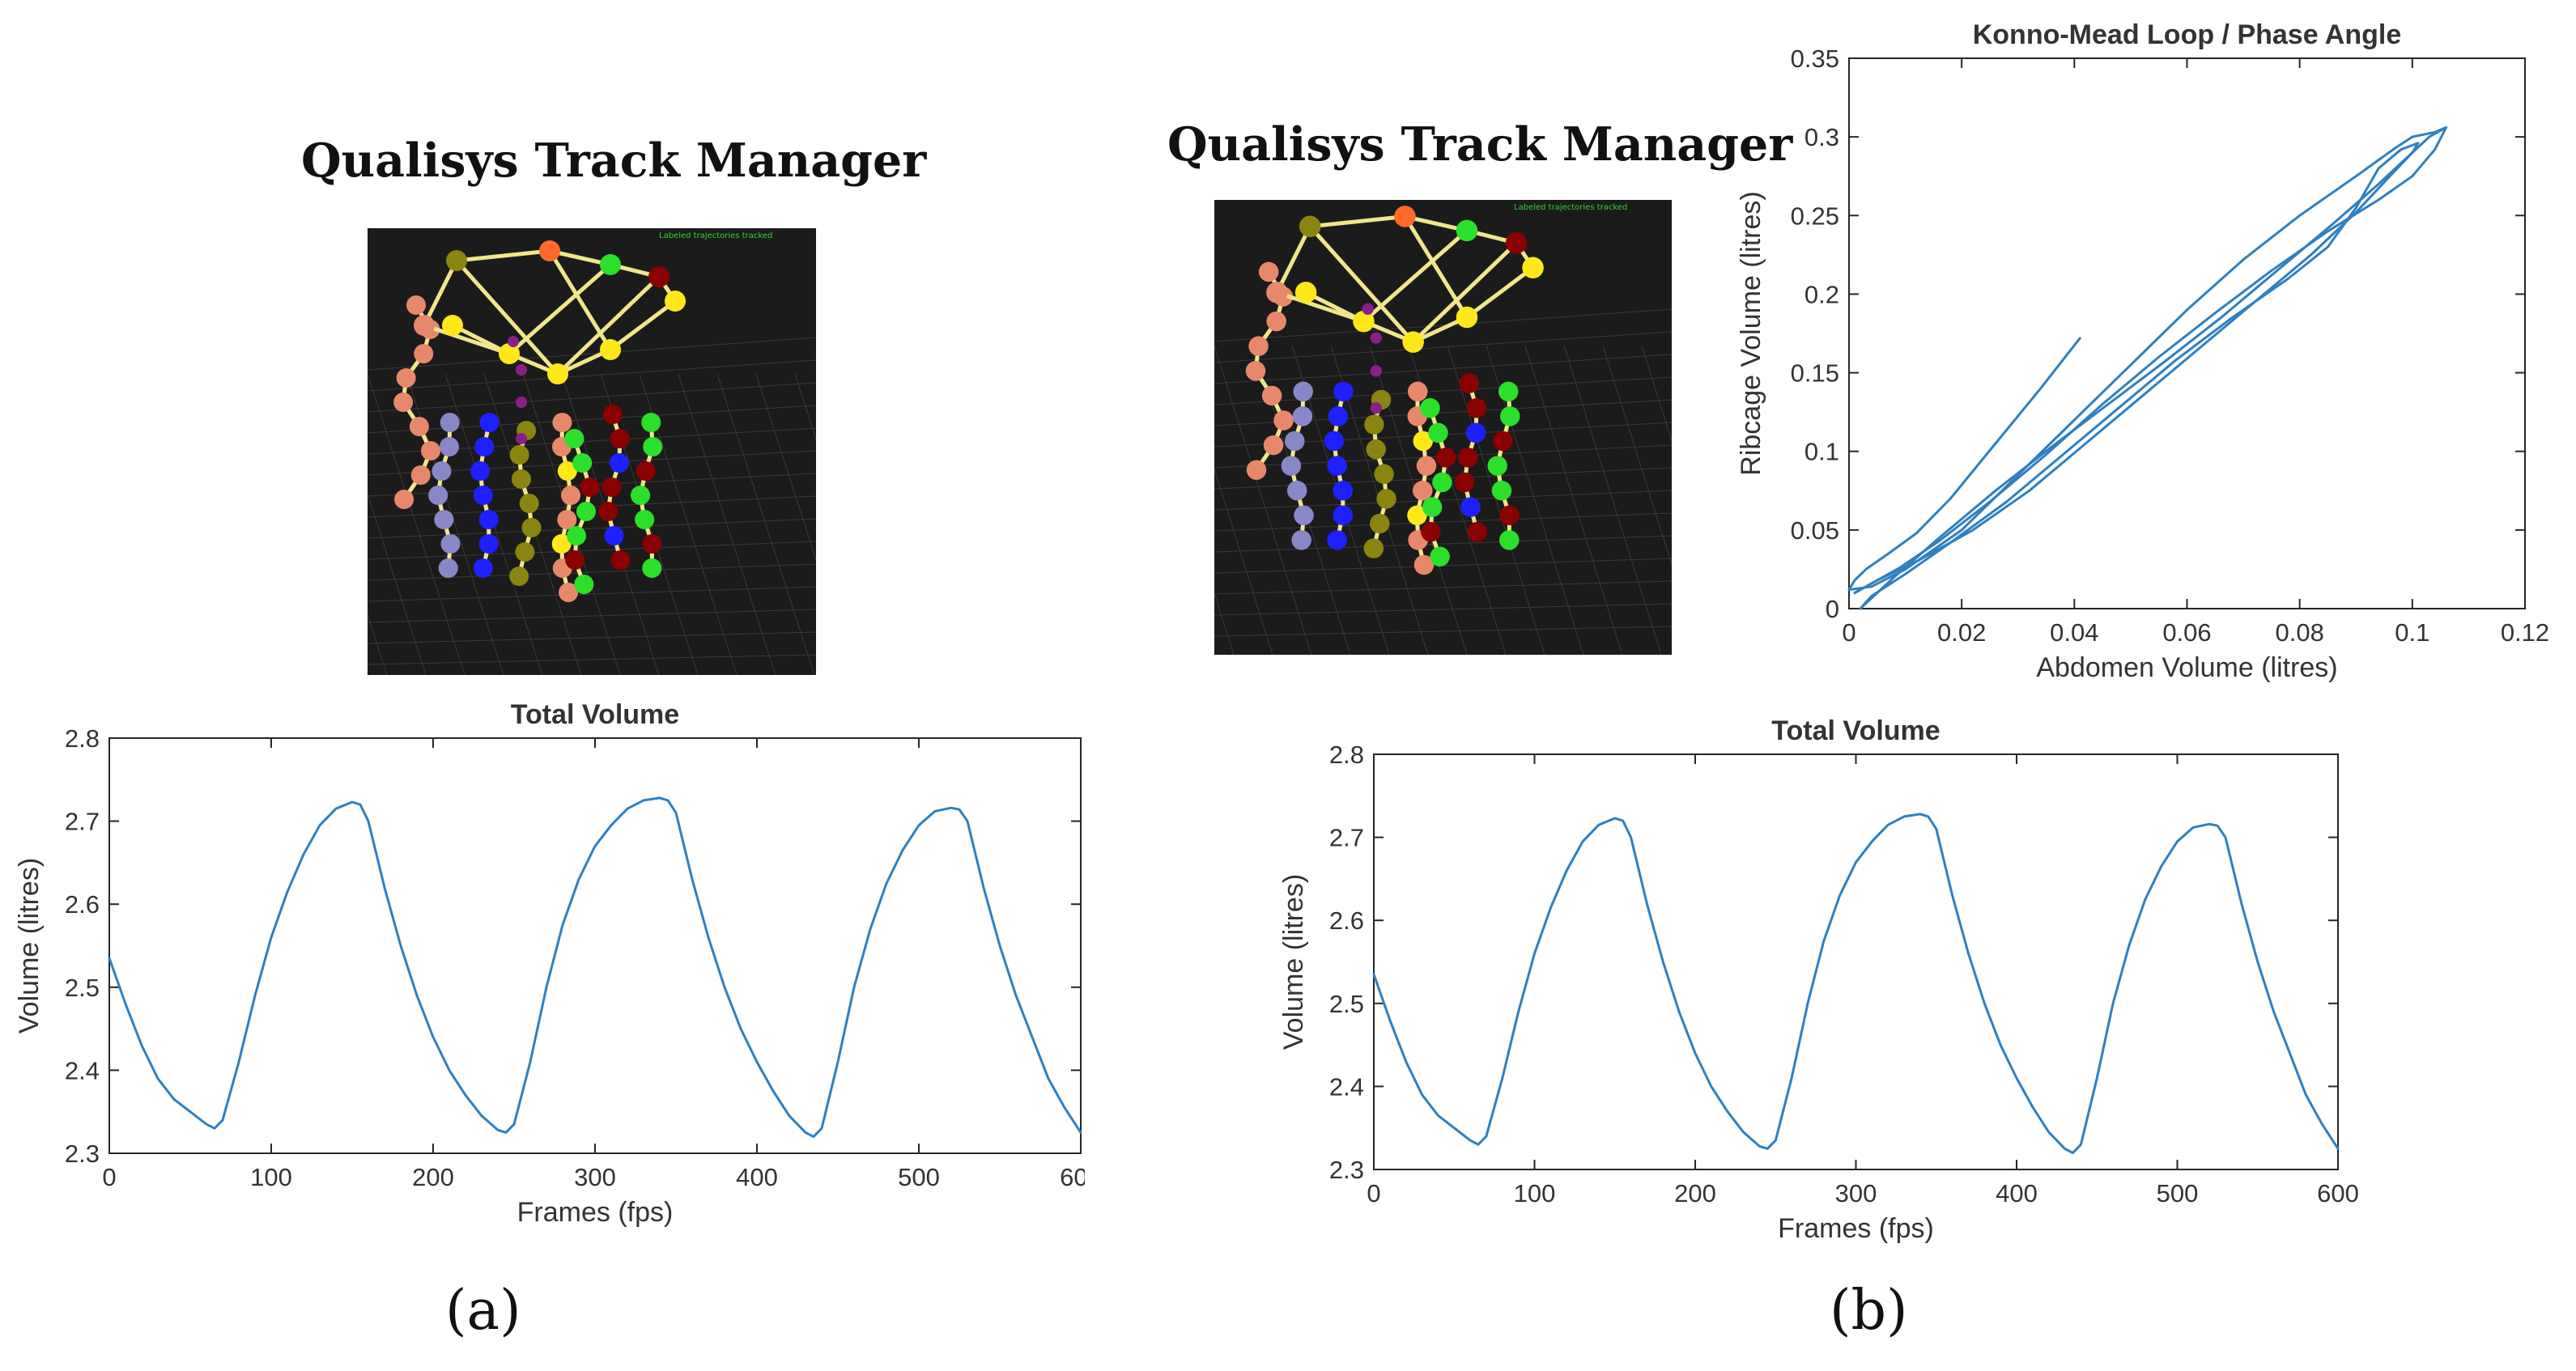  I want to click on y-tick-label: 2.4, so click(1346, 1086).